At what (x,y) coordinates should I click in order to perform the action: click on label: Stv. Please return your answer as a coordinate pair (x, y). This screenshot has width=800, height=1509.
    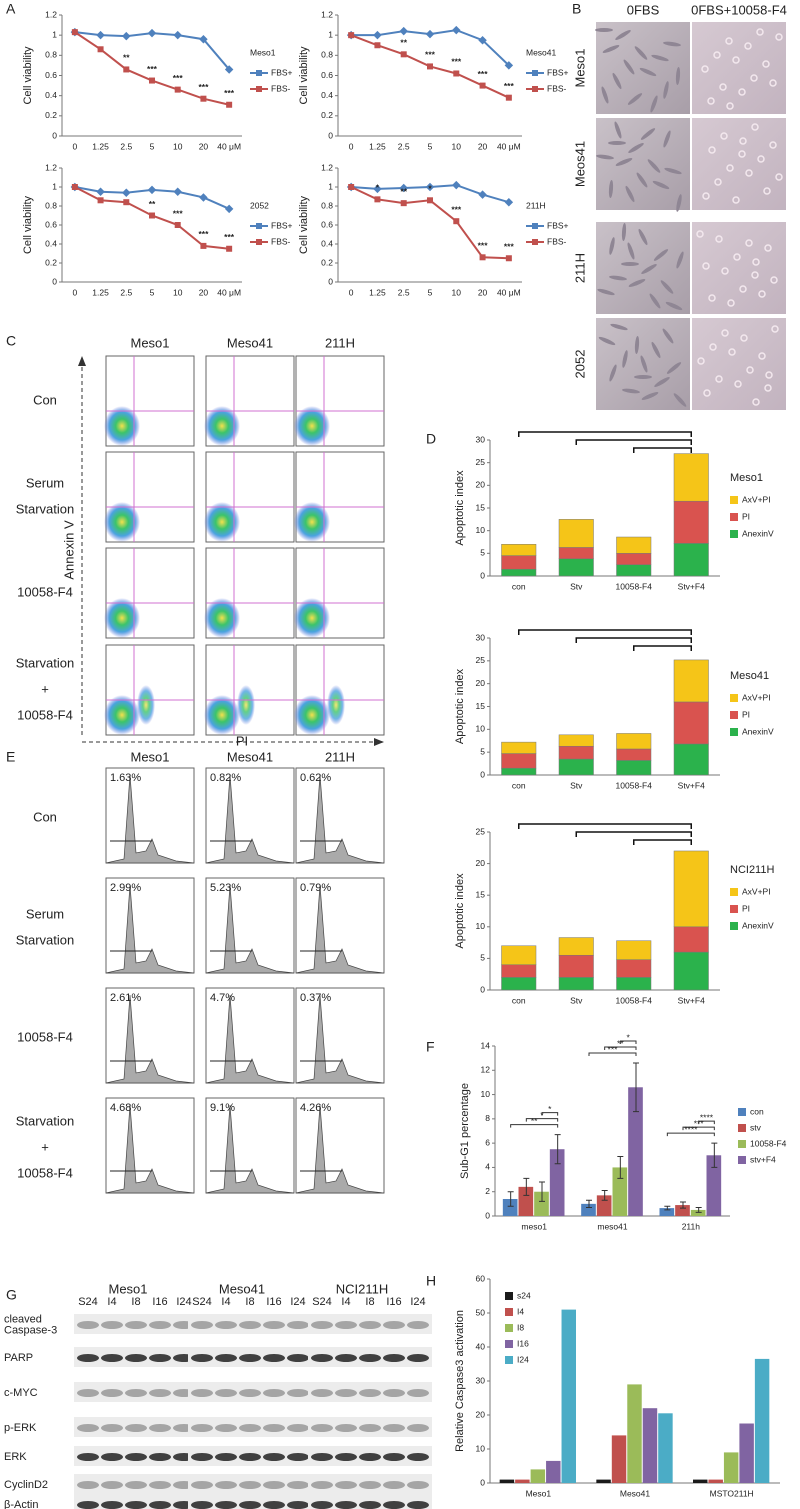
    Looking at the image, I should click on (576, 586).